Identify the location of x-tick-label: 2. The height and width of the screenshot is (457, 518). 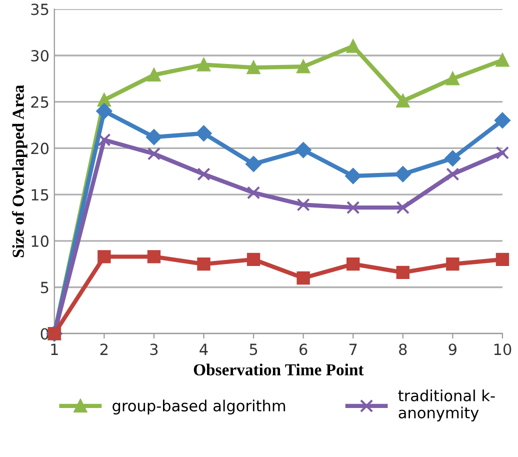
(104, 349).